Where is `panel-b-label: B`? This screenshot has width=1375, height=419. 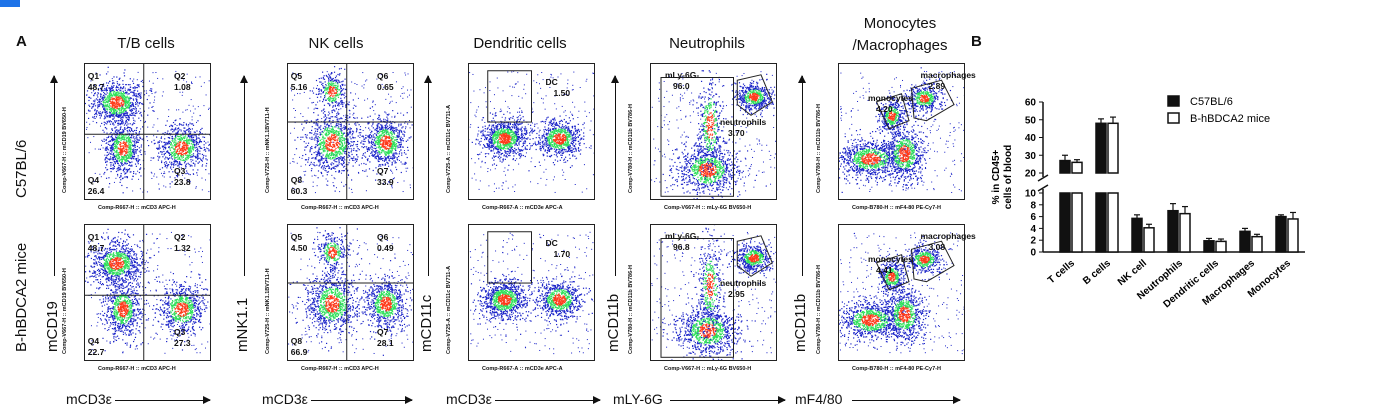
panel-b-label: B is located at coordinates (976, 41).